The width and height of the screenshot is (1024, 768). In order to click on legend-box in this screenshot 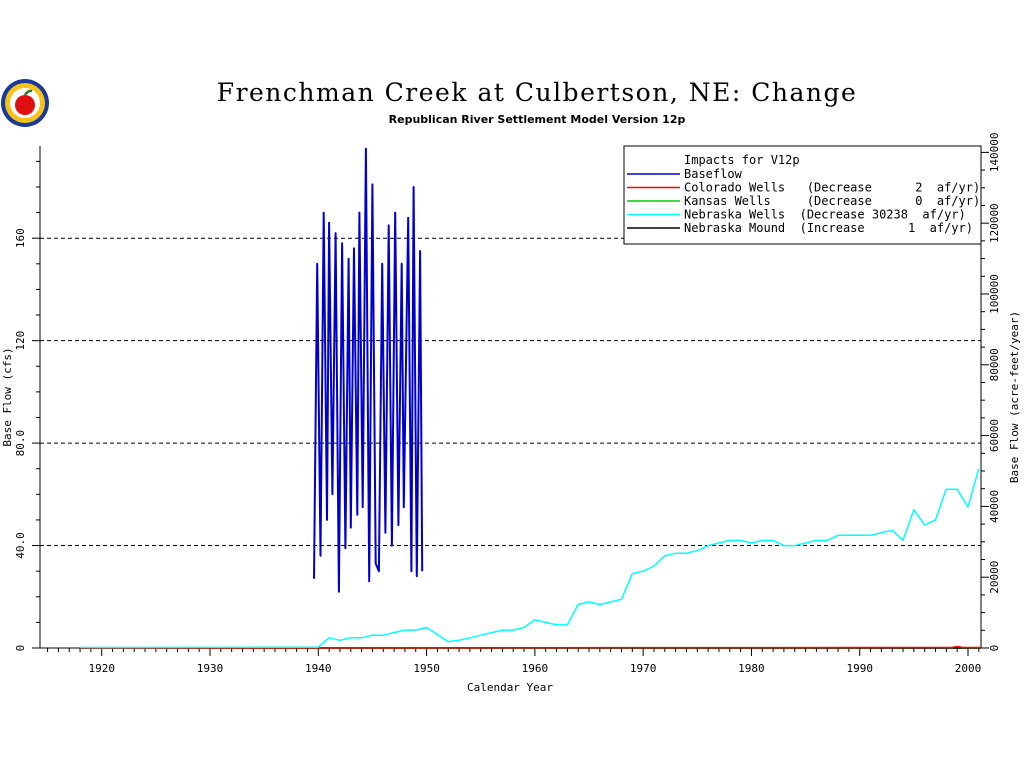, I will do `click(802, 195)`.